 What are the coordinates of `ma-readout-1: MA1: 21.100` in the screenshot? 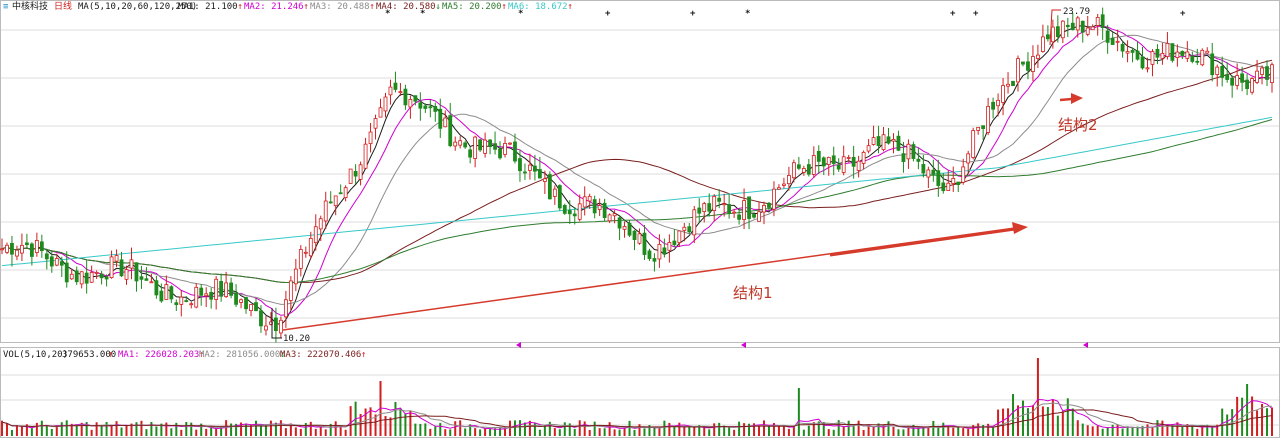 It's located at (208, 7).